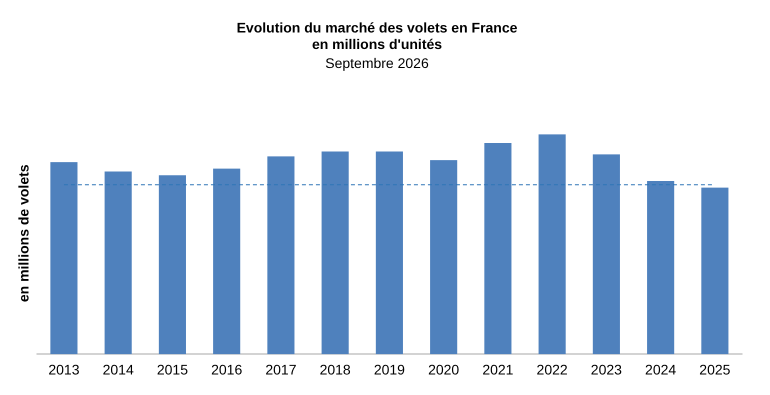  What do you see at coordinates (552, 369) in the screenshot?
I see `x-tick-label: 2022` at bounding box center [552, 369].